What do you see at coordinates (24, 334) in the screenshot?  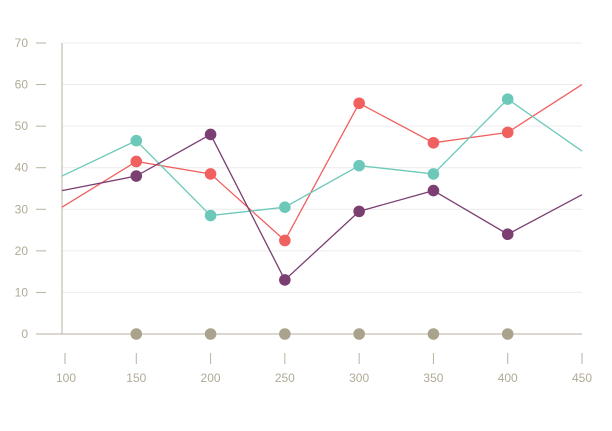 I see `y-tick-label: 0` at bounding box center [24, 334].